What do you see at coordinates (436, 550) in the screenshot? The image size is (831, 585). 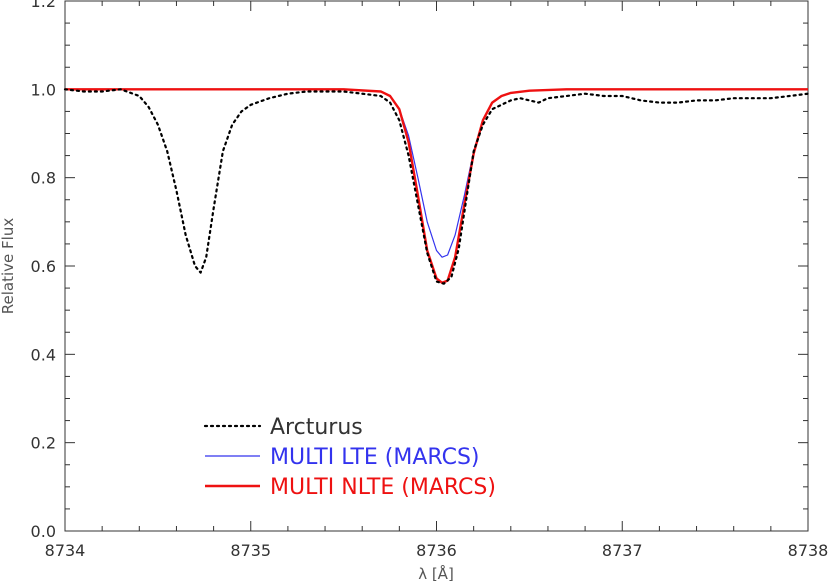 I see `x-tick-label: 8736` at bounding box center [436, 550].